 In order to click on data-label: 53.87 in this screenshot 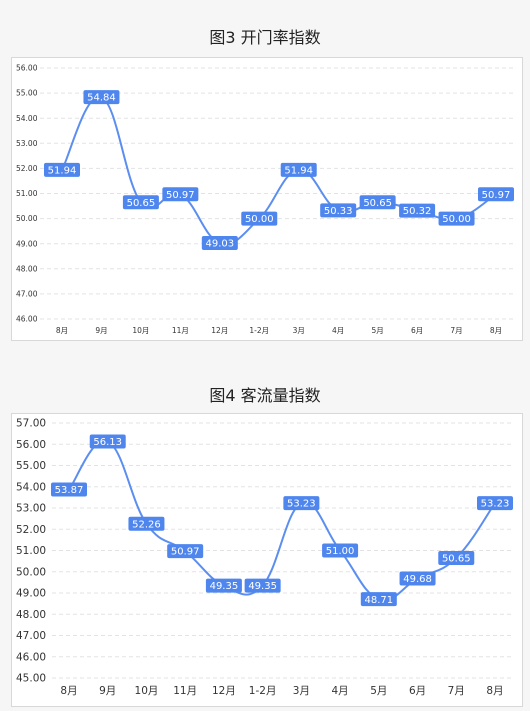, I will do `click(69, 490)`.